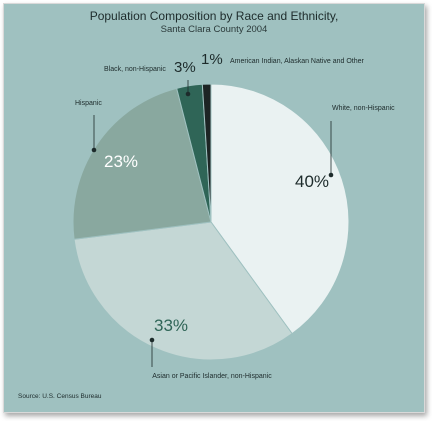  Describe the element at coordinates (185, 67) in the screenshot. I see `slice-value-label: 3%` at that location.